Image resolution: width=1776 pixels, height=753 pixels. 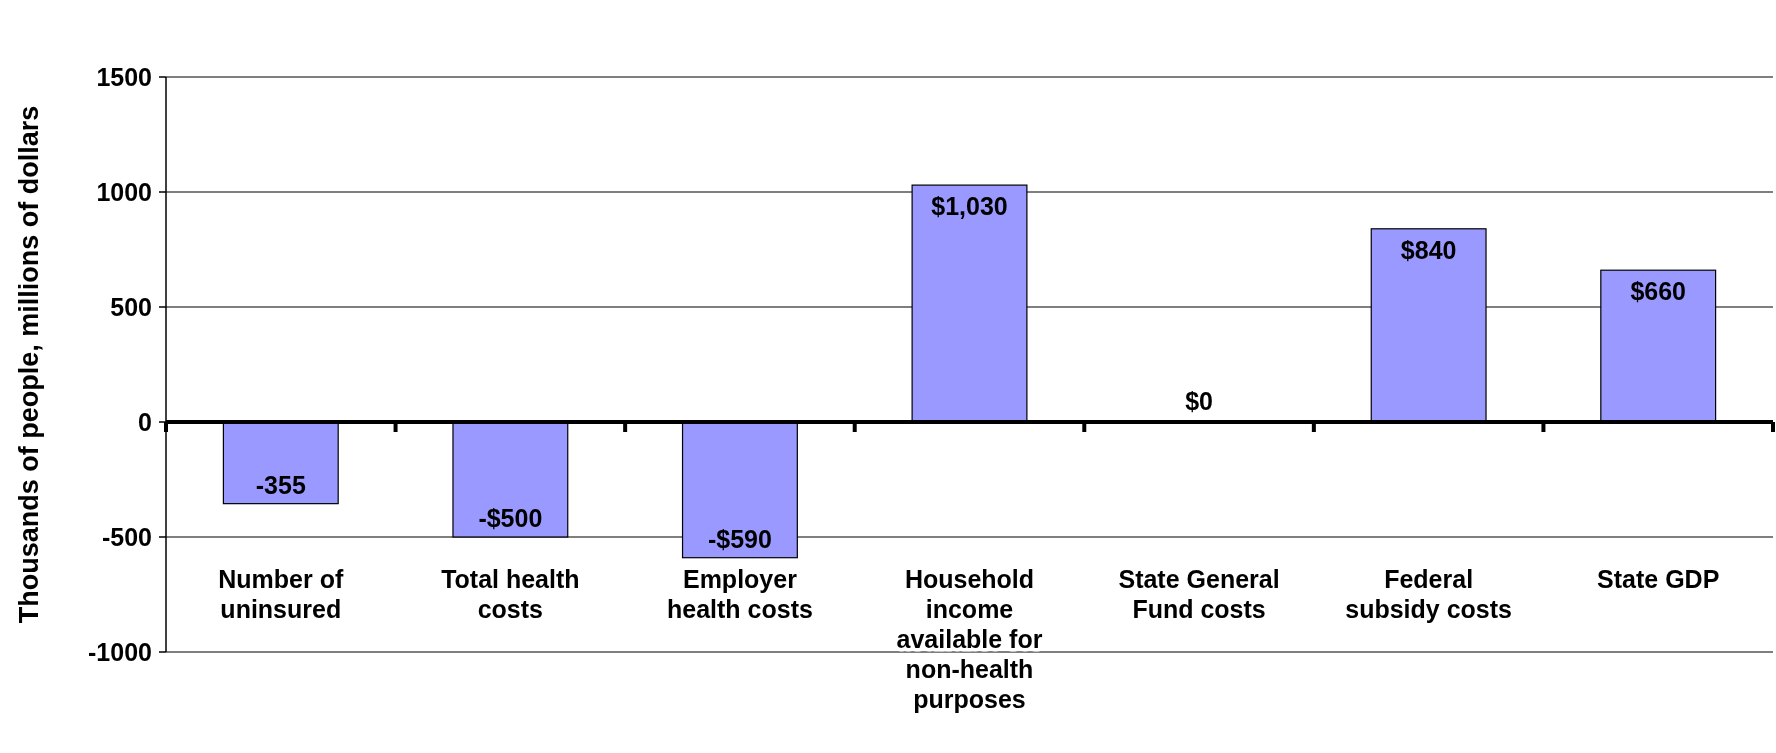 I want to click on y-tick-label: 500, so click(x=131, y=306).